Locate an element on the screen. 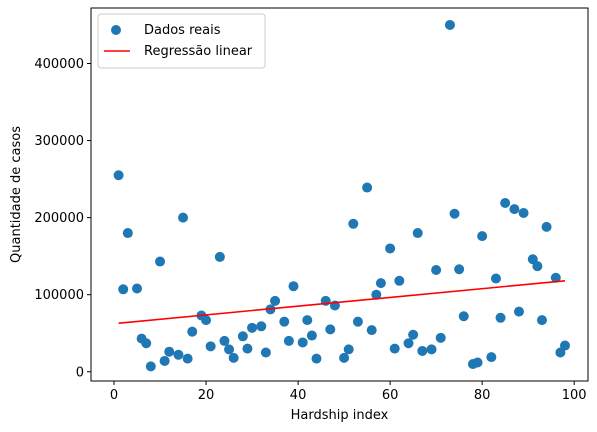 This screenshot has width=597, height=432. x-axis-ticks: 0 20 40 60 80 100 is located at coordinates (348, 392).